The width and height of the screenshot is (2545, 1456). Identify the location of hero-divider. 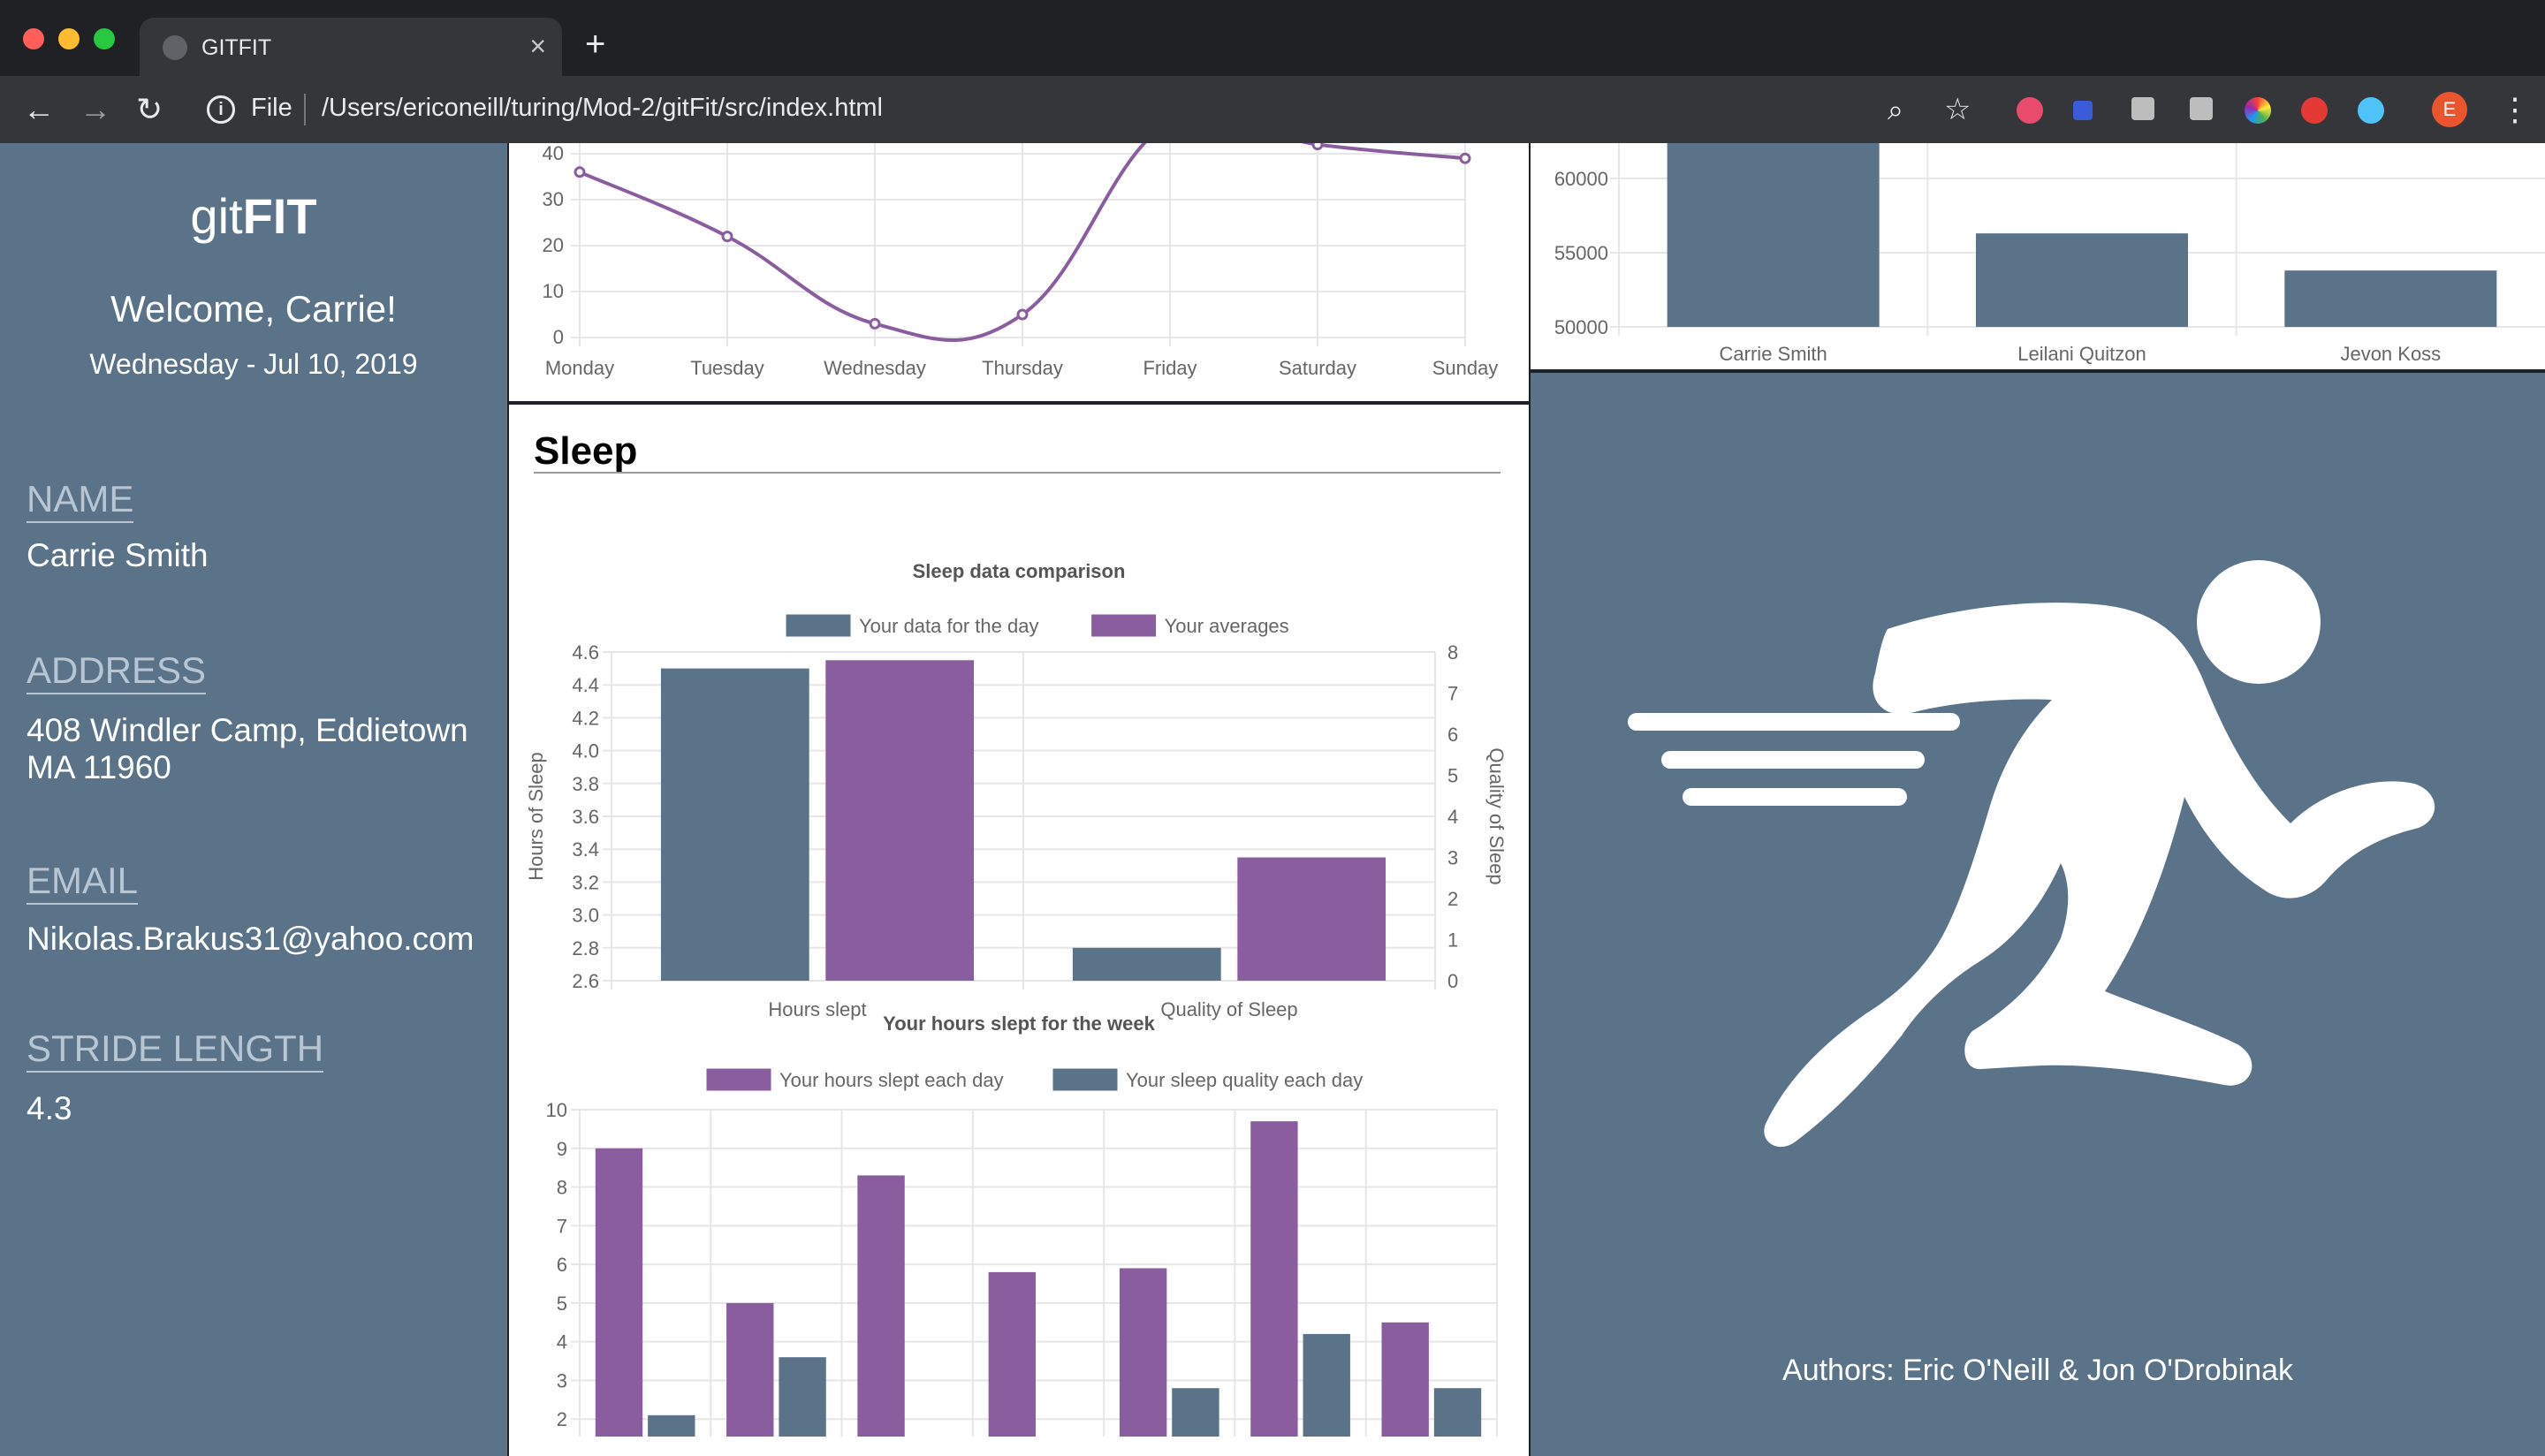
(2037, 371).